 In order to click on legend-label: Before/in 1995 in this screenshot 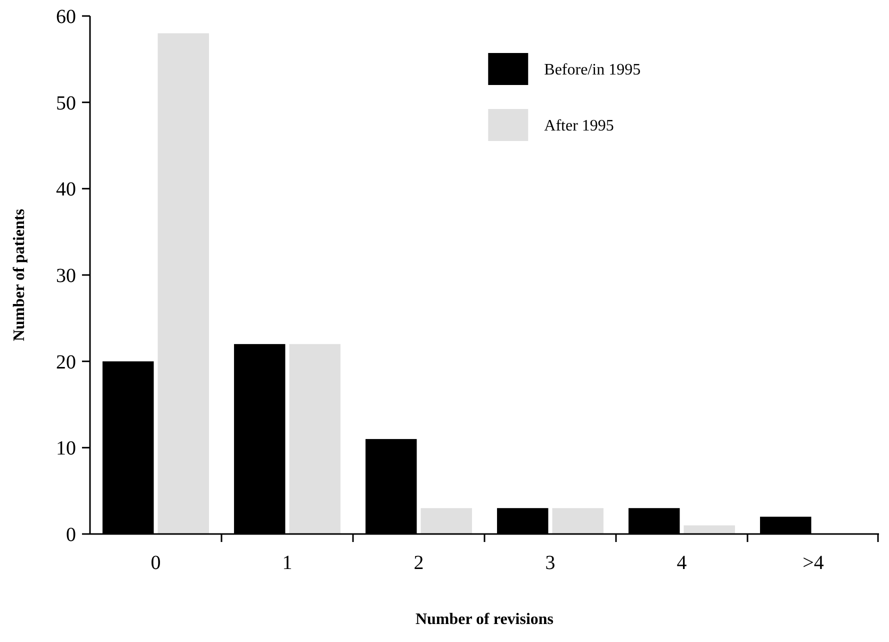, I will do `click(592, 70)`.